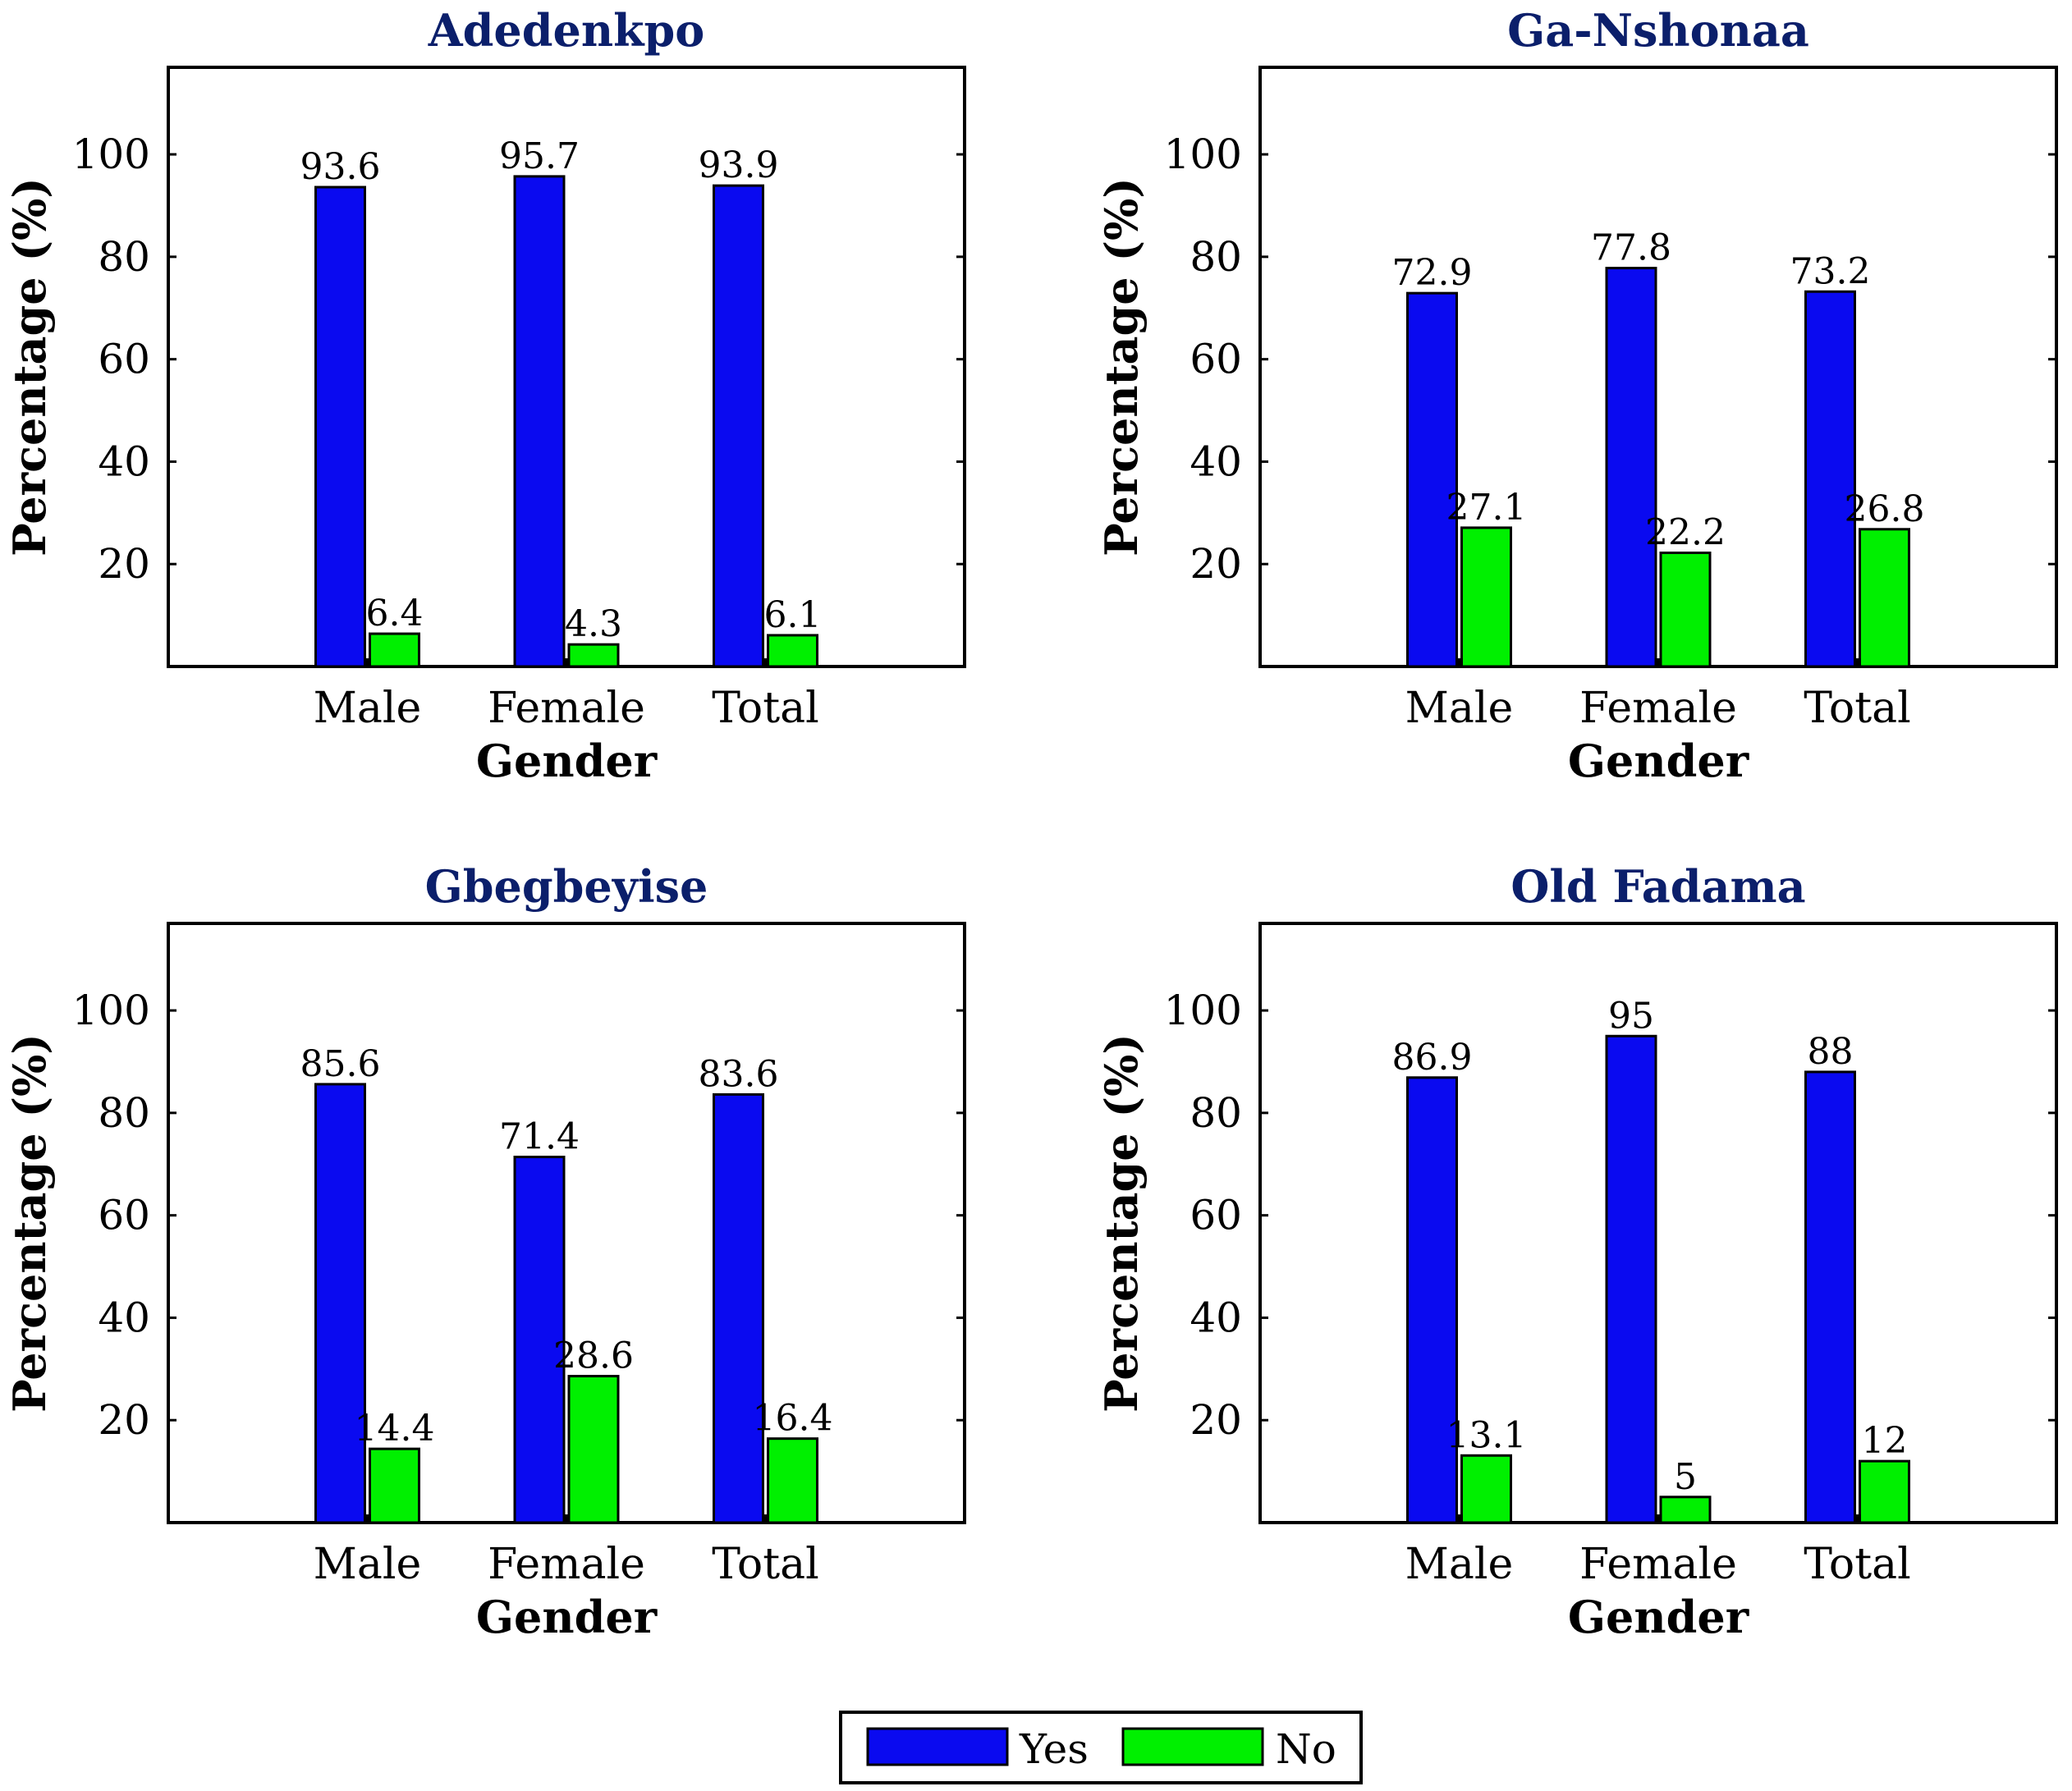  I want to click on data-label-yes: 71.4, so click(539, 1137).